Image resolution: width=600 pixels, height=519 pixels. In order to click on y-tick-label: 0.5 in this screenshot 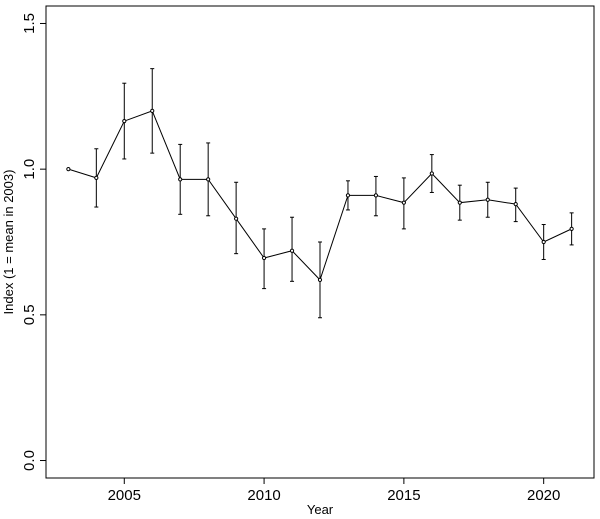, I will do `click(29, 314)`.